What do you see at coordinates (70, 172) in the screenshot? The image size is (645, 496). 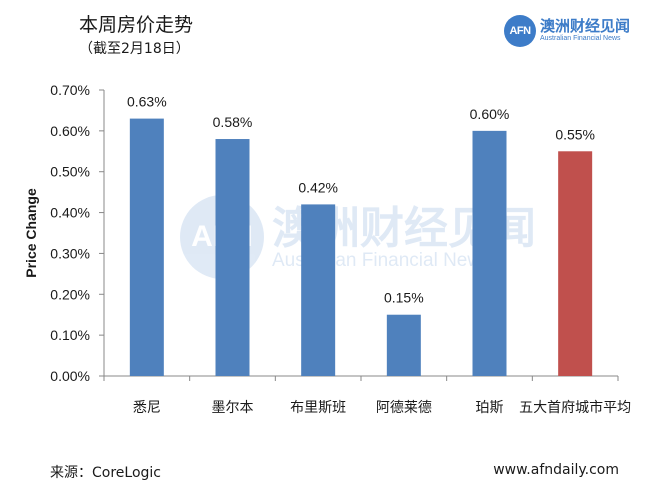 I see `y-tick-label: 0.50%` at bounding box center [70, 172].